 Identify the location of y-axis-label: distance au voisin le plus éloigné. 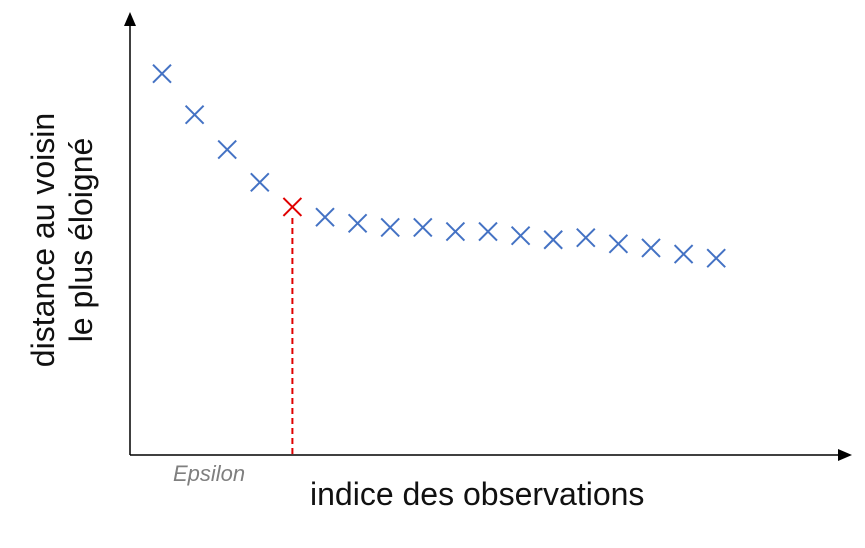
(62, 240).